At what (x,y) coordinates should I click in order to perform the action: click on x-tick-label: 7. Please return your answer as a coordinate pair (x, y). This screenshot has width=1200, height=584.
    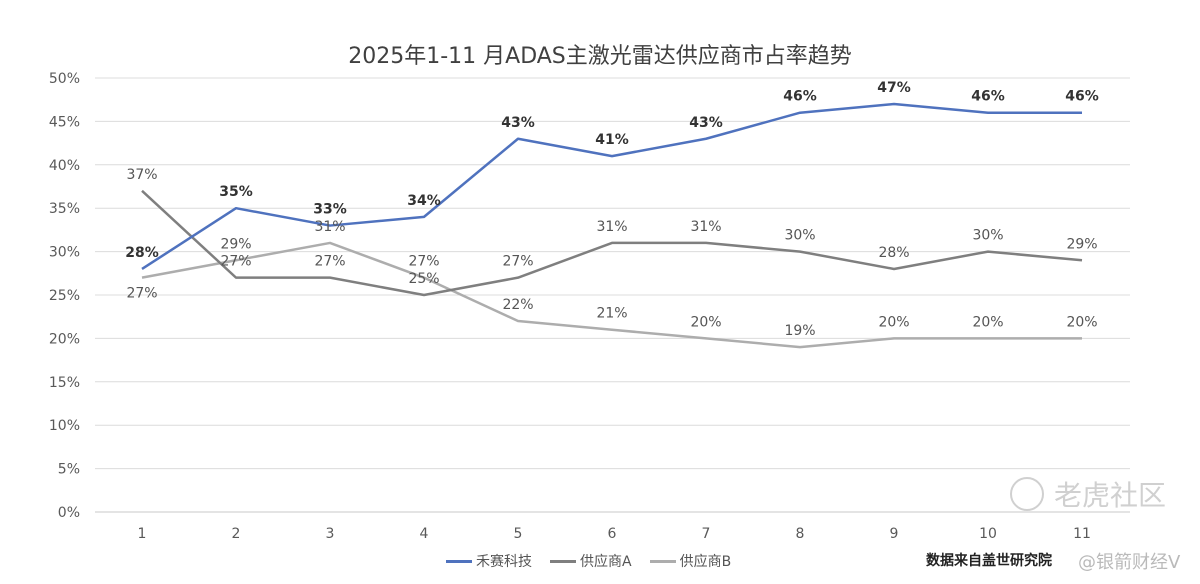
    Looking at the image, I should click on (706, 534).